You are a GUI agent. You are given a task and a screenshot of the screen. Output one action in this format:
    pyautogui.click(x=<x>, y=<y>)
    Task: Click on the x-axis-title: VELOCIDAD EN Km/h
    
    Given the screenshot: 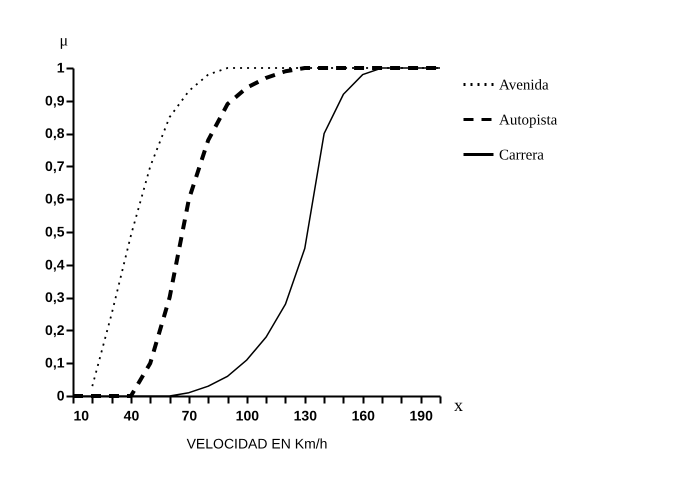 What is the action you would take?
    pyautogui.click(x=257, y=444)
    